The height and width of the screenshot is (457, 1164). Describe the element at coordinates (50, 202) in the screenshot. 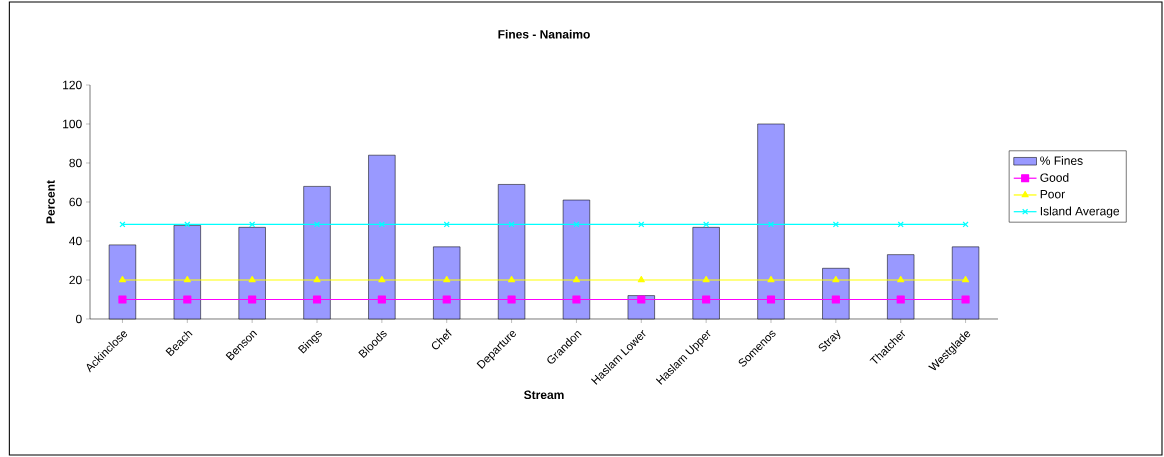

I see `y-axis-title: Percent` at that location.